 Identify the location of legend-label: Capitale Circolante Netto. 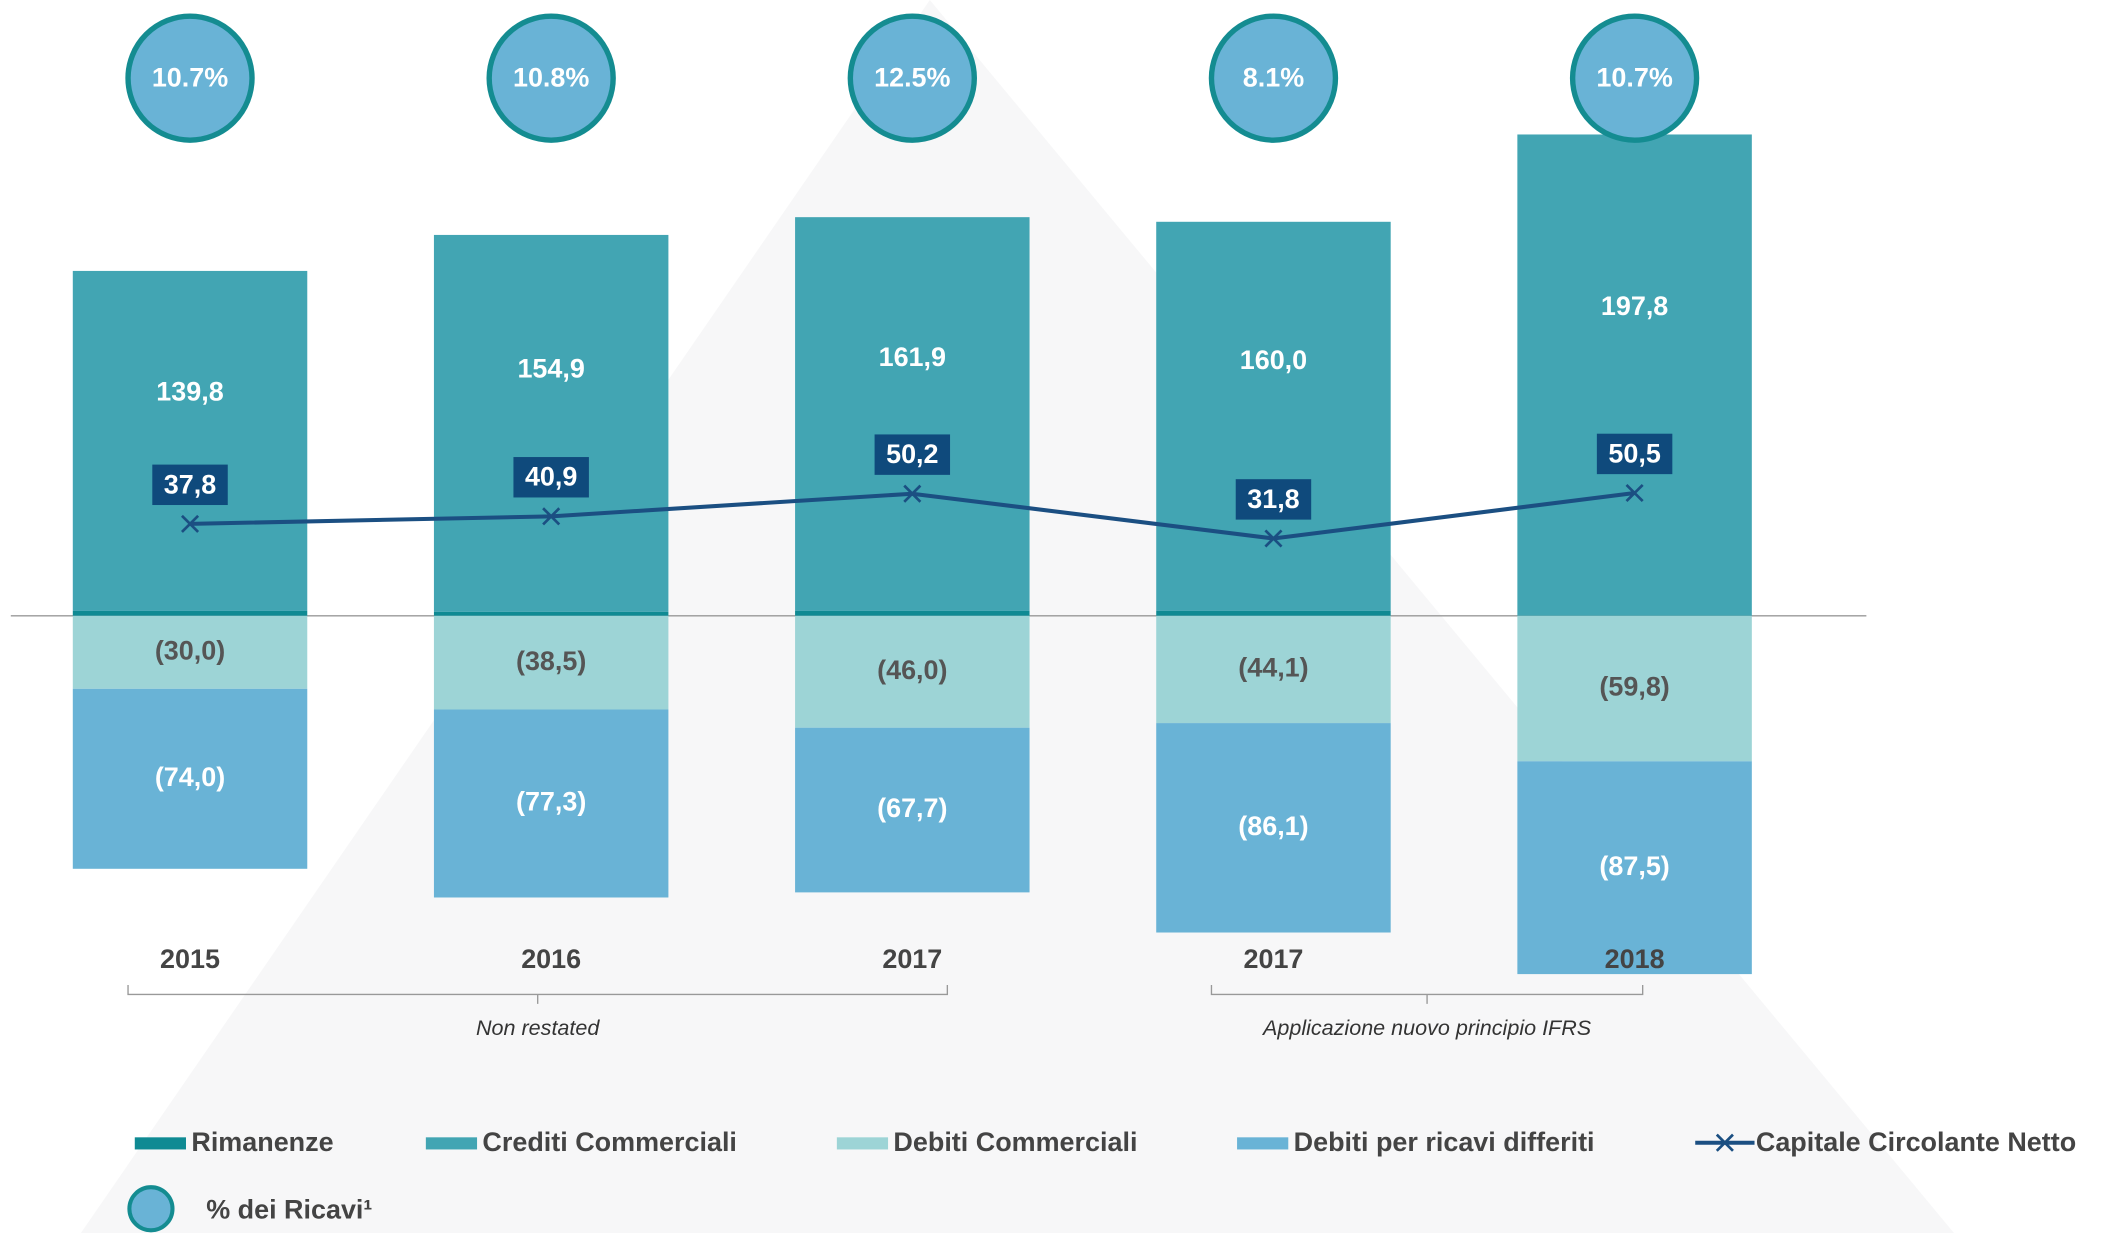
(1916, 1142).